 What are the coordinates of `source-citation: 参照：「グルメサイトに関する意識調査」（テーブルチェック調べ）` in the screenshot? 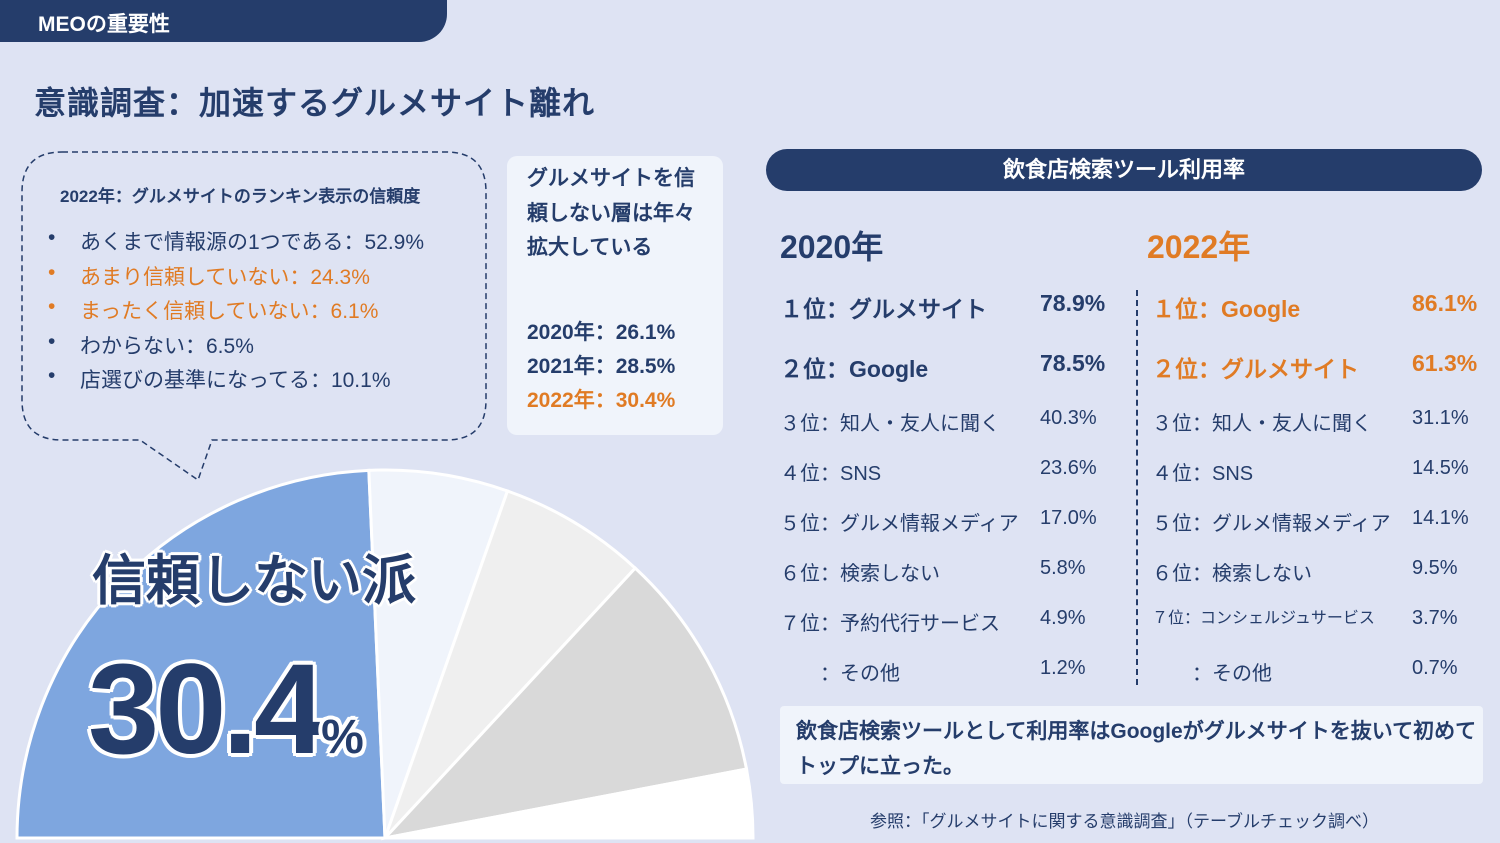 It's located at (1124, 821).